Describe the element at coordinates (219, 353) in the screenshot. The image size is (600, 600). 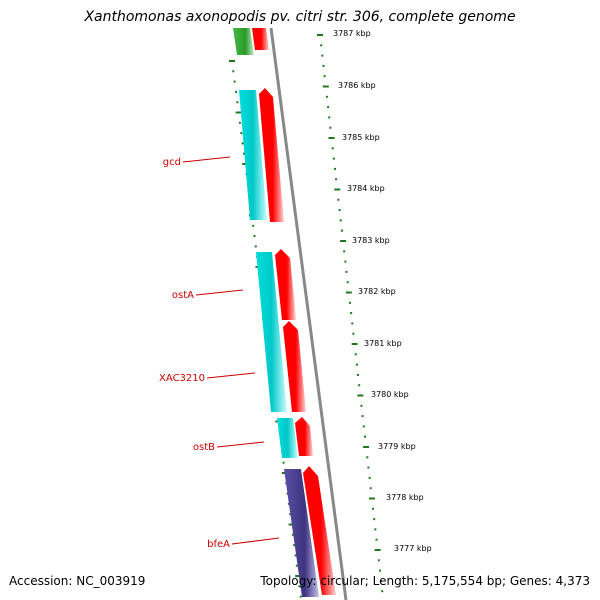
I see `gene-labels: gcd ostA XAC3210 ostB bfeA` at that location.